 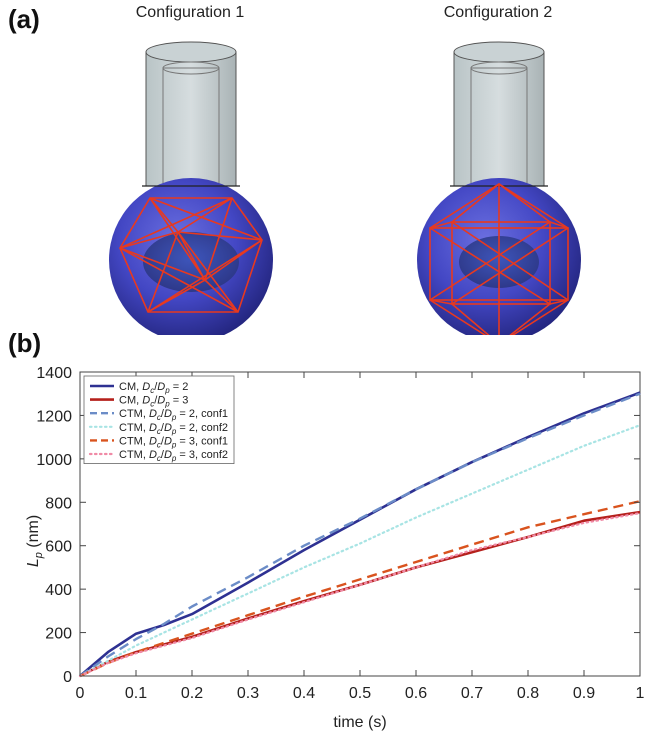 What do you see at coordinates (173, 429) in the screenshot?
I see `legend-entry-label: CTM, Dc/Dp = 2, conf2` at bounding box center [173, 429].